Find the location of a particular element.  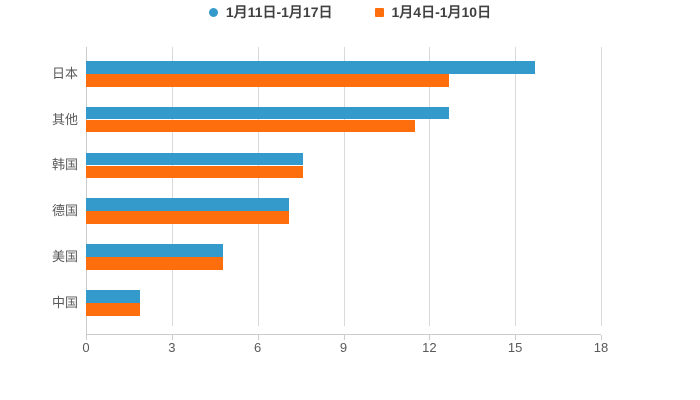

x-axis-line is located at coordinates (343, 334).